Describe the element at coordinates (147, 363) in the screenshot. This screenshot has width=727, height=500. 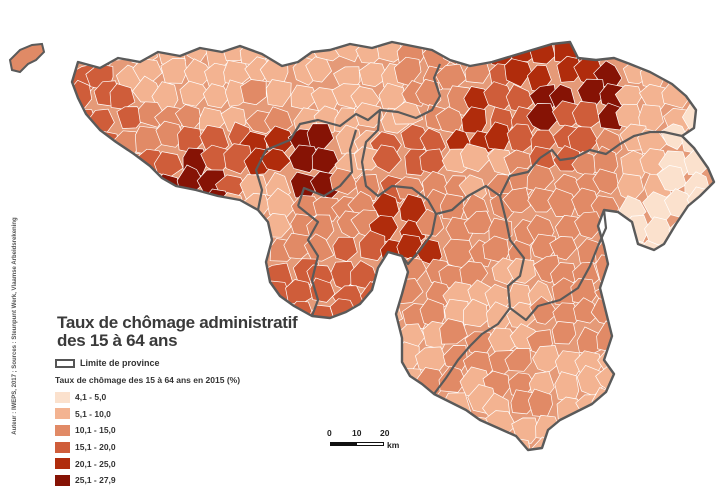
I see `legend-province-row: Limite de province` at that location.